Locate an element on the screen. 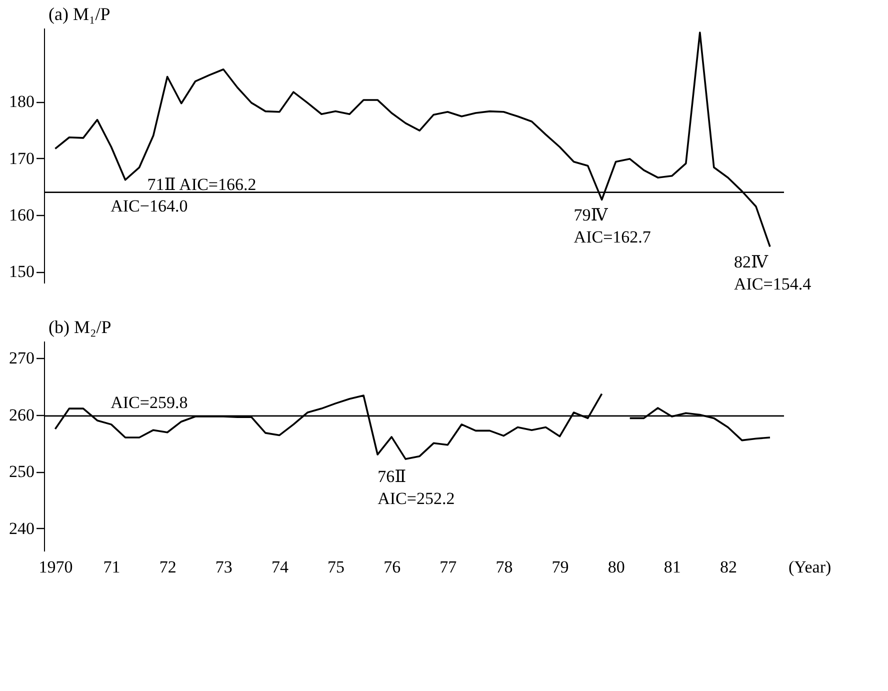 Image resolution: width=888 pixels, height=691 pixels. x-tick-label: 76 is located at coordinates (392, 567).